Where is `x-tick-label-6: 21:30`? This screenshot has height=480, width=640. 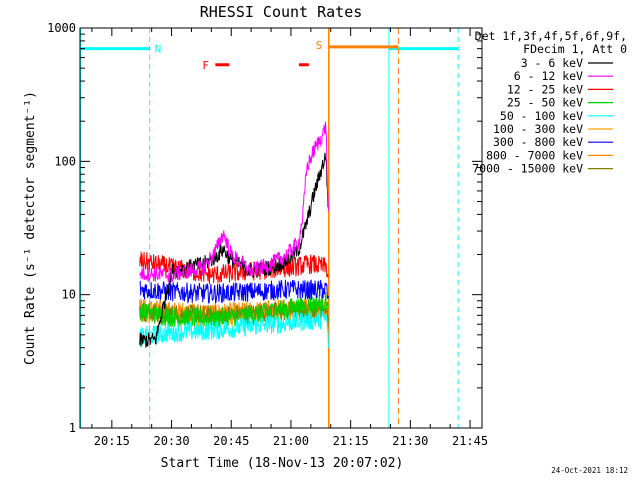
x-tick-label-6: 21:30 is located at coordinates (410, 441).